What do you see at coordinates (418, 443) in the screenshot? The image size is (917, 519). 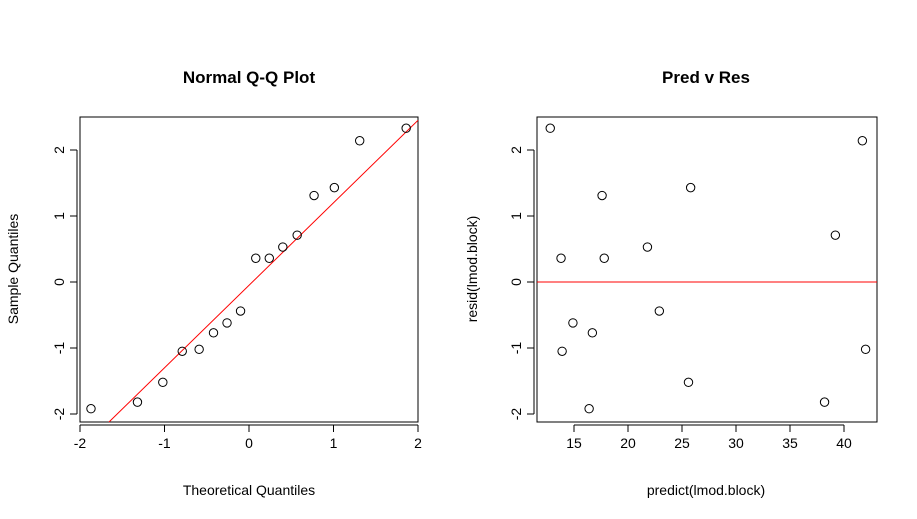 I see `x-tick-label: 2` at bounding box center [418, 443].